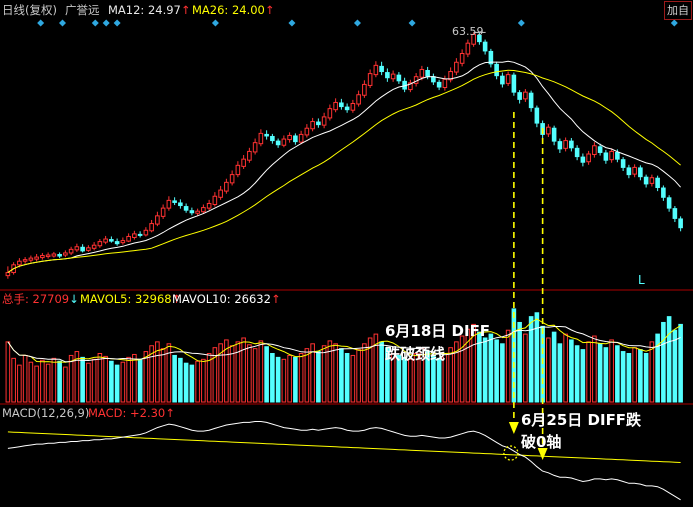  What do you see at coordinates (144, 10) in the screenshot?
I see `ma12-value: MA12: 24.97` at bounding box center [144, 10].